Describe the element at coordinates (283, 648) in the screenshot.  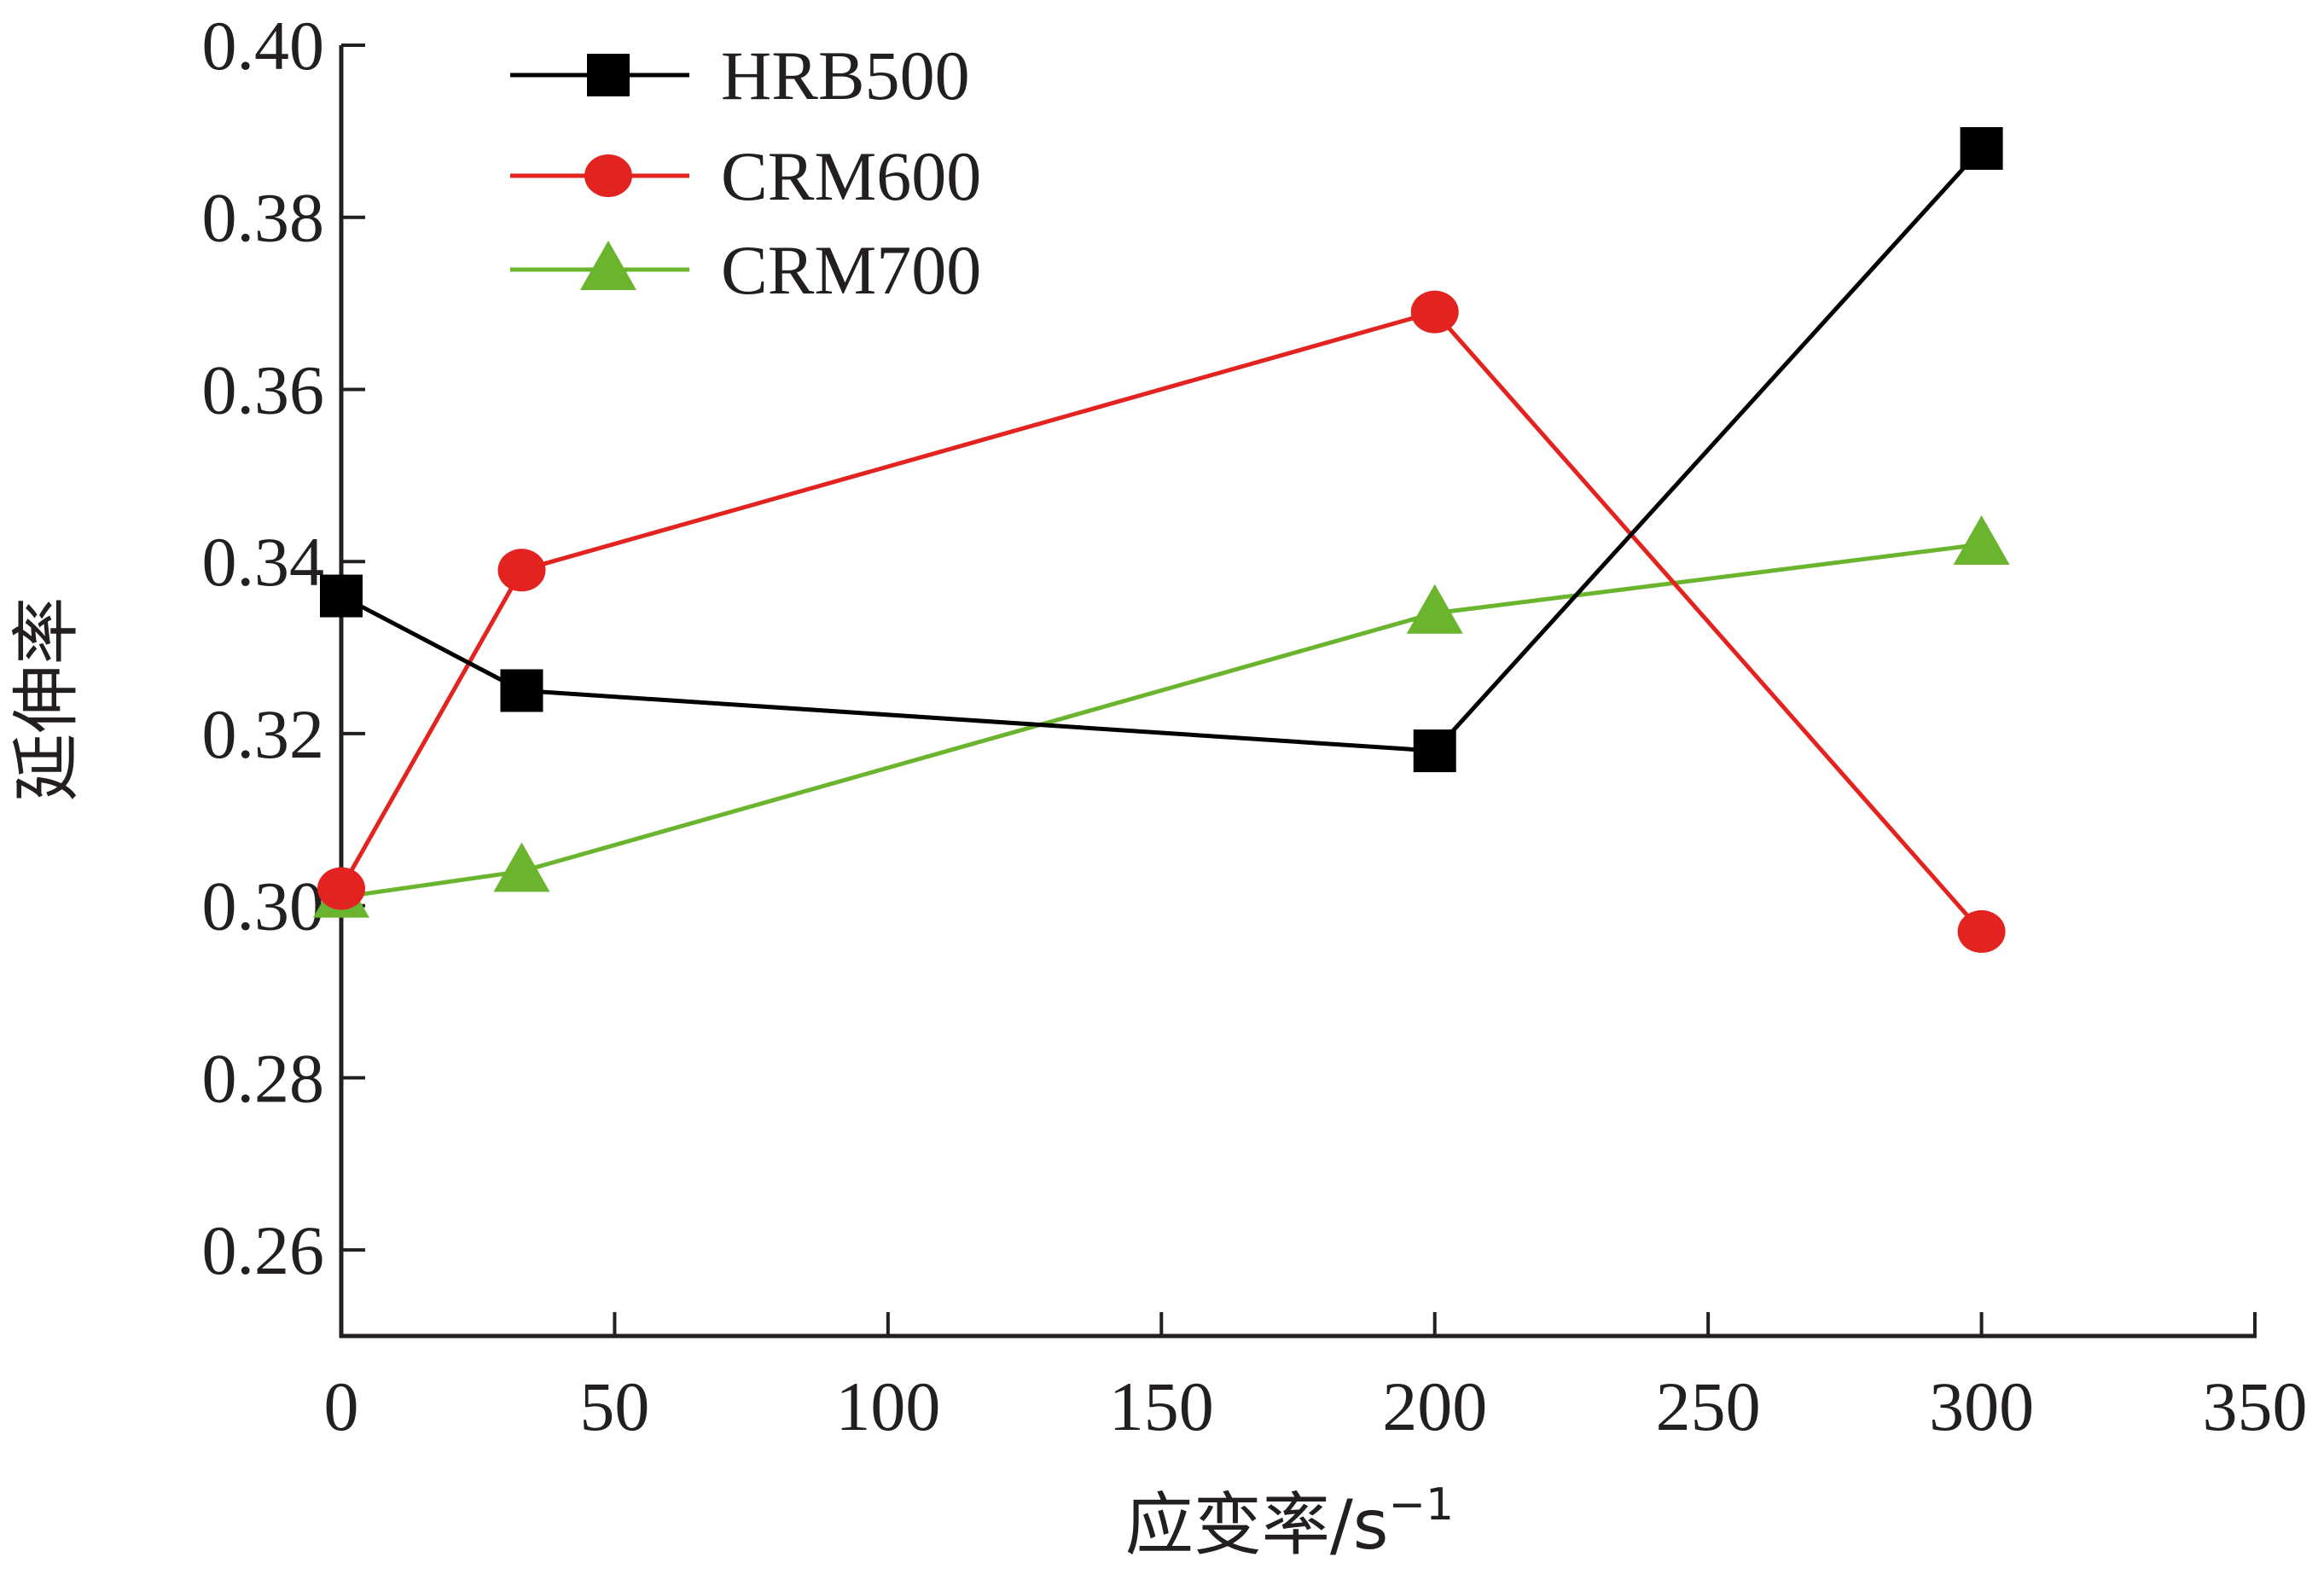
I see `y-axis-ticks: 0.26 0.28 0.30 0.32 0.34 0.36 0.38 0.40` at that location.